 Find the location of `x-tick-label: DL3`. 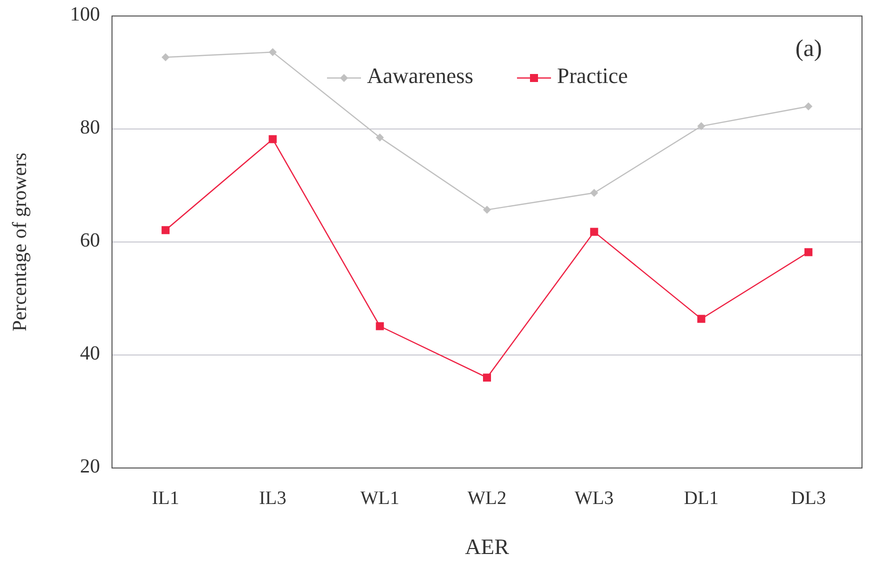

x-tick-label: DL3 is located at coordinates (808, 498).